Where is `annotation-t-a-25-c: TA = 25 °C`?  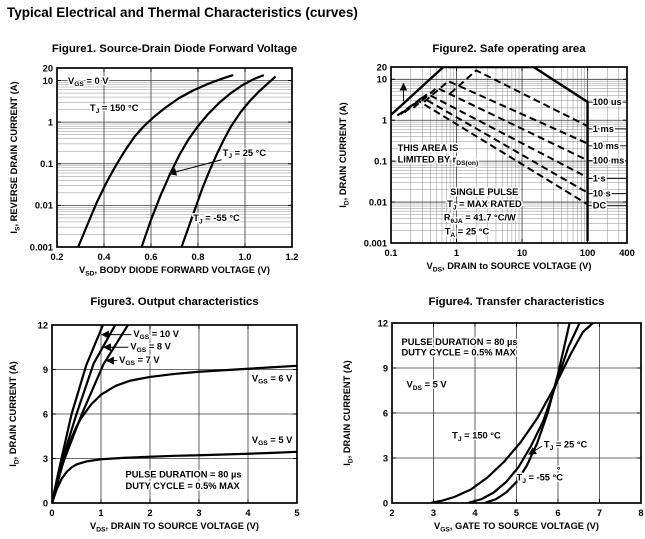
annotation-t-a-25-c: TA = 25 °C is located at coordinates (467, 233).